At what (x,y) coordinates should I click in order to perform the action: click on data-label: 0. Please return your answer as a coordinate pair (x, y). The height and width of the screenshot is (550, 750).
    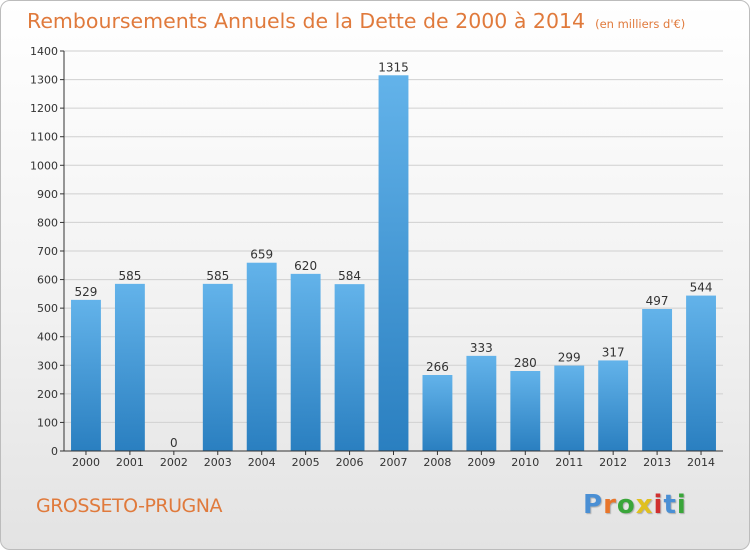
    Looking at the image, I should click on (174, 443).